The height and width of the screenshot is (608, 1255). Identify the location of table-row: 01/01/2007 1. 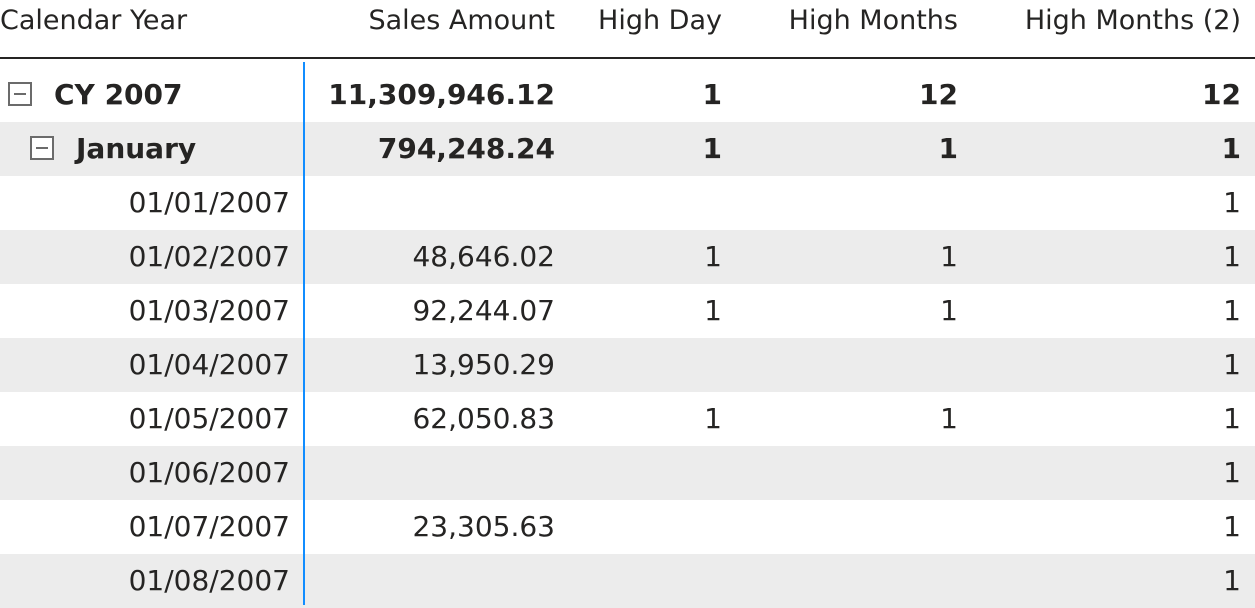
(627, 203).